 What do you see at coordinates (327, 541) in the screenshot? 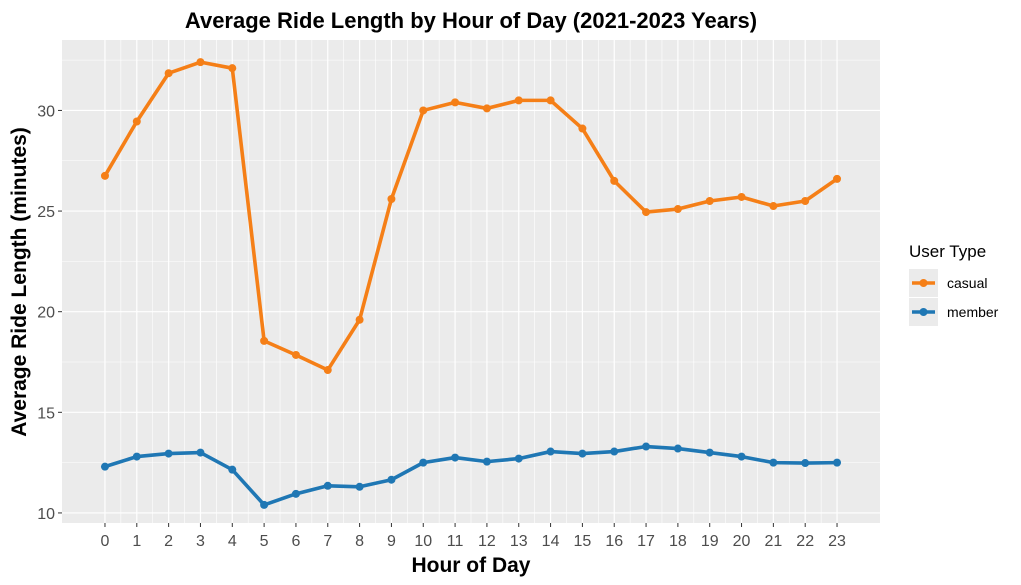
I see `x-tick-label: 7` at bounding box center [327, 541].